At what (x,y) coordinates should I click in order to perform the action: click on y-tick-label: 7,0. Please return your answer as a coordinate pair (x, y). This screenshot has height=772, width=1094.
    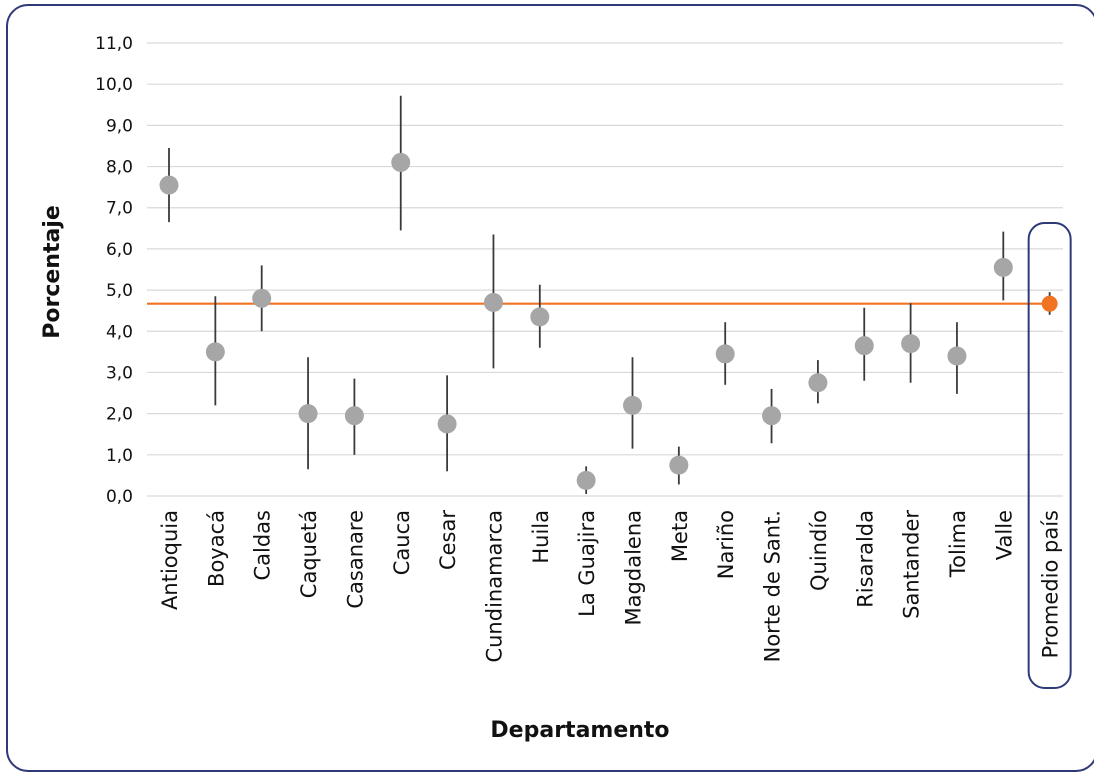
    Looking at the image, I should click on (119, 209).